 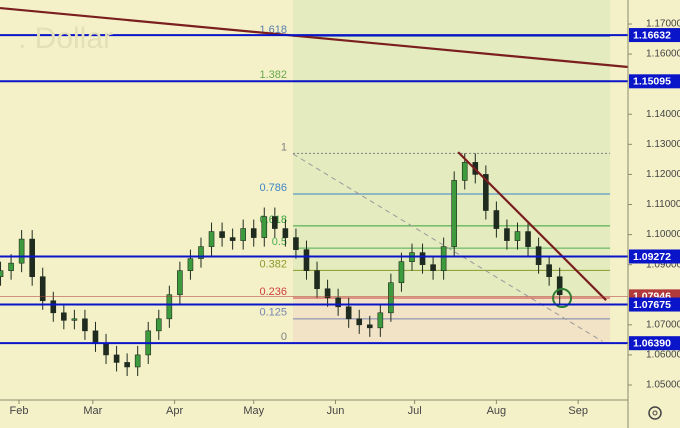 I want to click on gear, so click(x=655, y=413).